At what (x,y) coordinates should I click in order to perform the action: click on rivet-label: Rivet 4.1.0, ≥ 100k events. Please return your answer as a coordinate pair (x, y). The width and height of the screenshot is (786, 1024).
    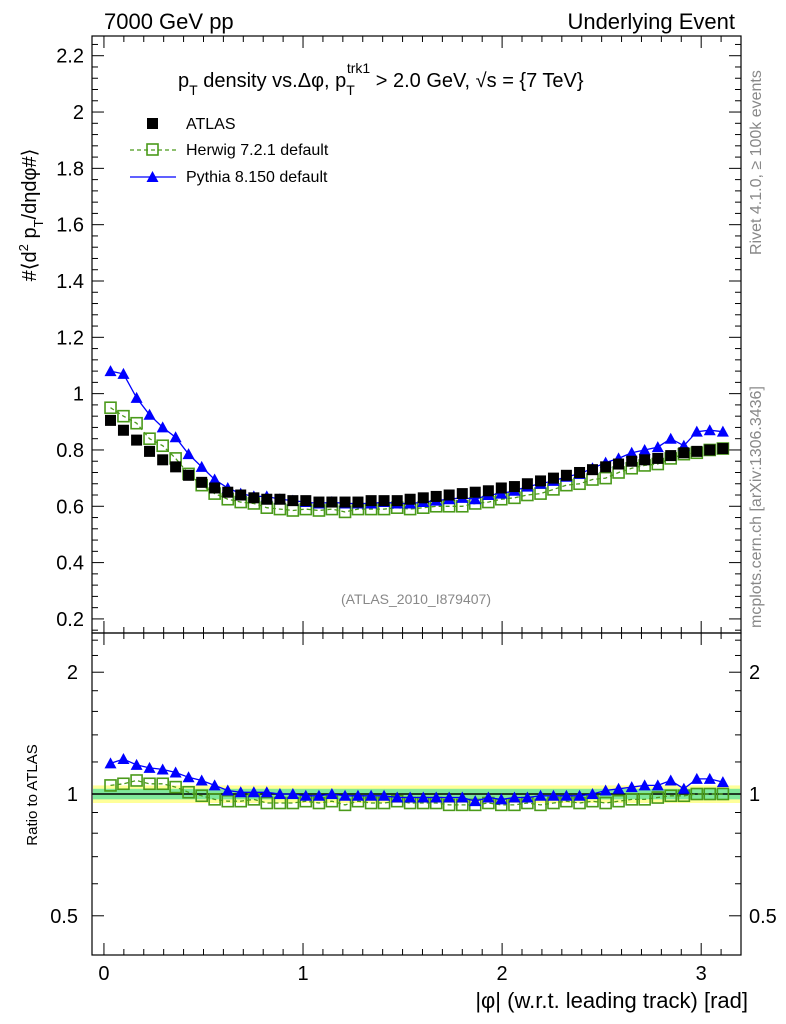
    Looking at the image, I should click on (756, 162).